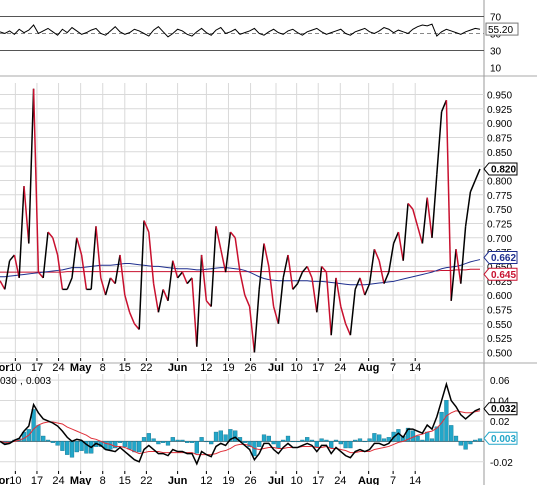 The width and height of the screenshot is (537, 485). What do you see at coordinates (503, 169) in the screenshot?
I see `price-value-tag-label: 0.820` at bounding box center [503, 169].